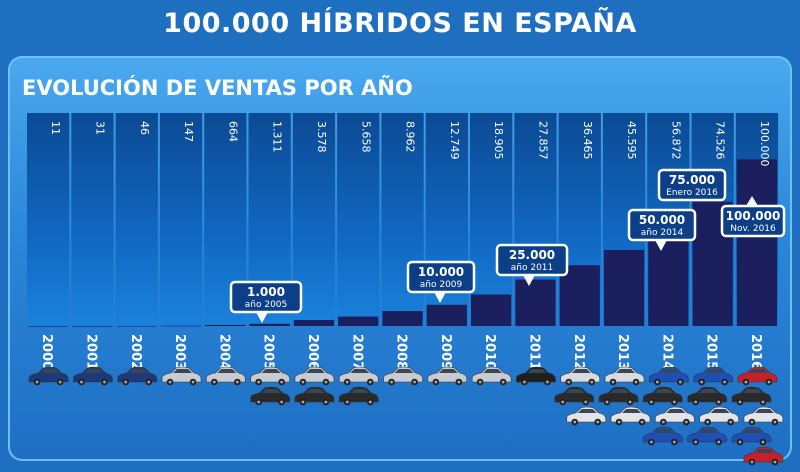  Describe the element at coordinates (179, 352) in the screenshot. I see `year-label-2003: 2003` at that location.